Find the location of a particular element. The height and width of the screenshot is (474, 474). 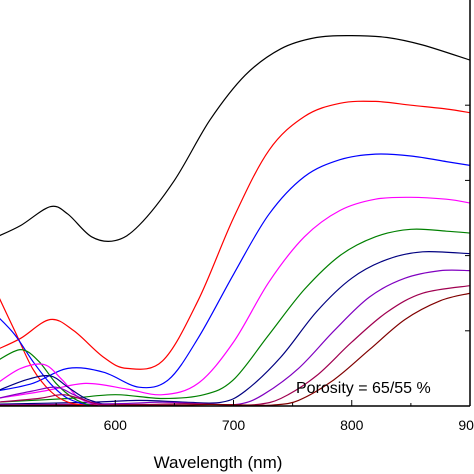

x-axis-title: Wavelength (nm) is located at coordinates (218, 462).